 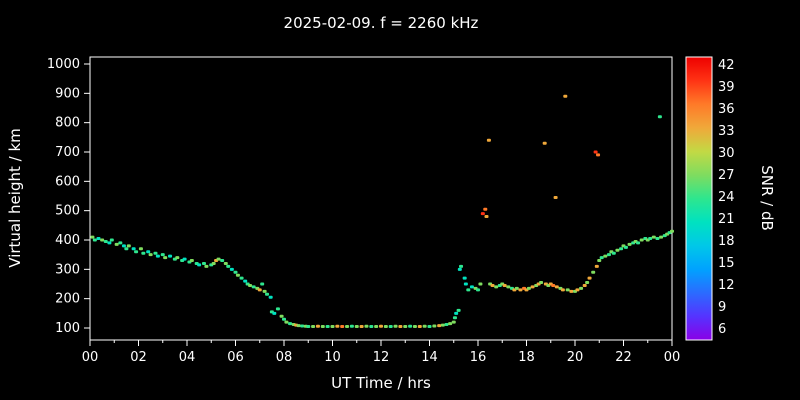 What do you see at coordinates (67, 240) in the screenshot?
I see `y-tick-label: 400` at bounding box center [67, 240].